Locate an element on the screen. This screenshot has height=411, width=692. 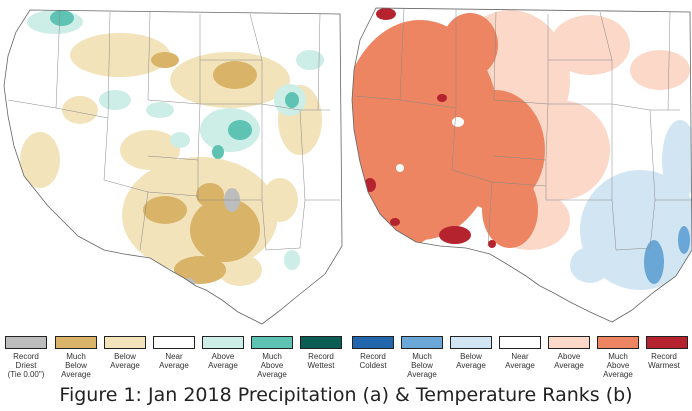
legend-label-much-above-average-temp: Much Above Average is located at coordinates (618, 365).